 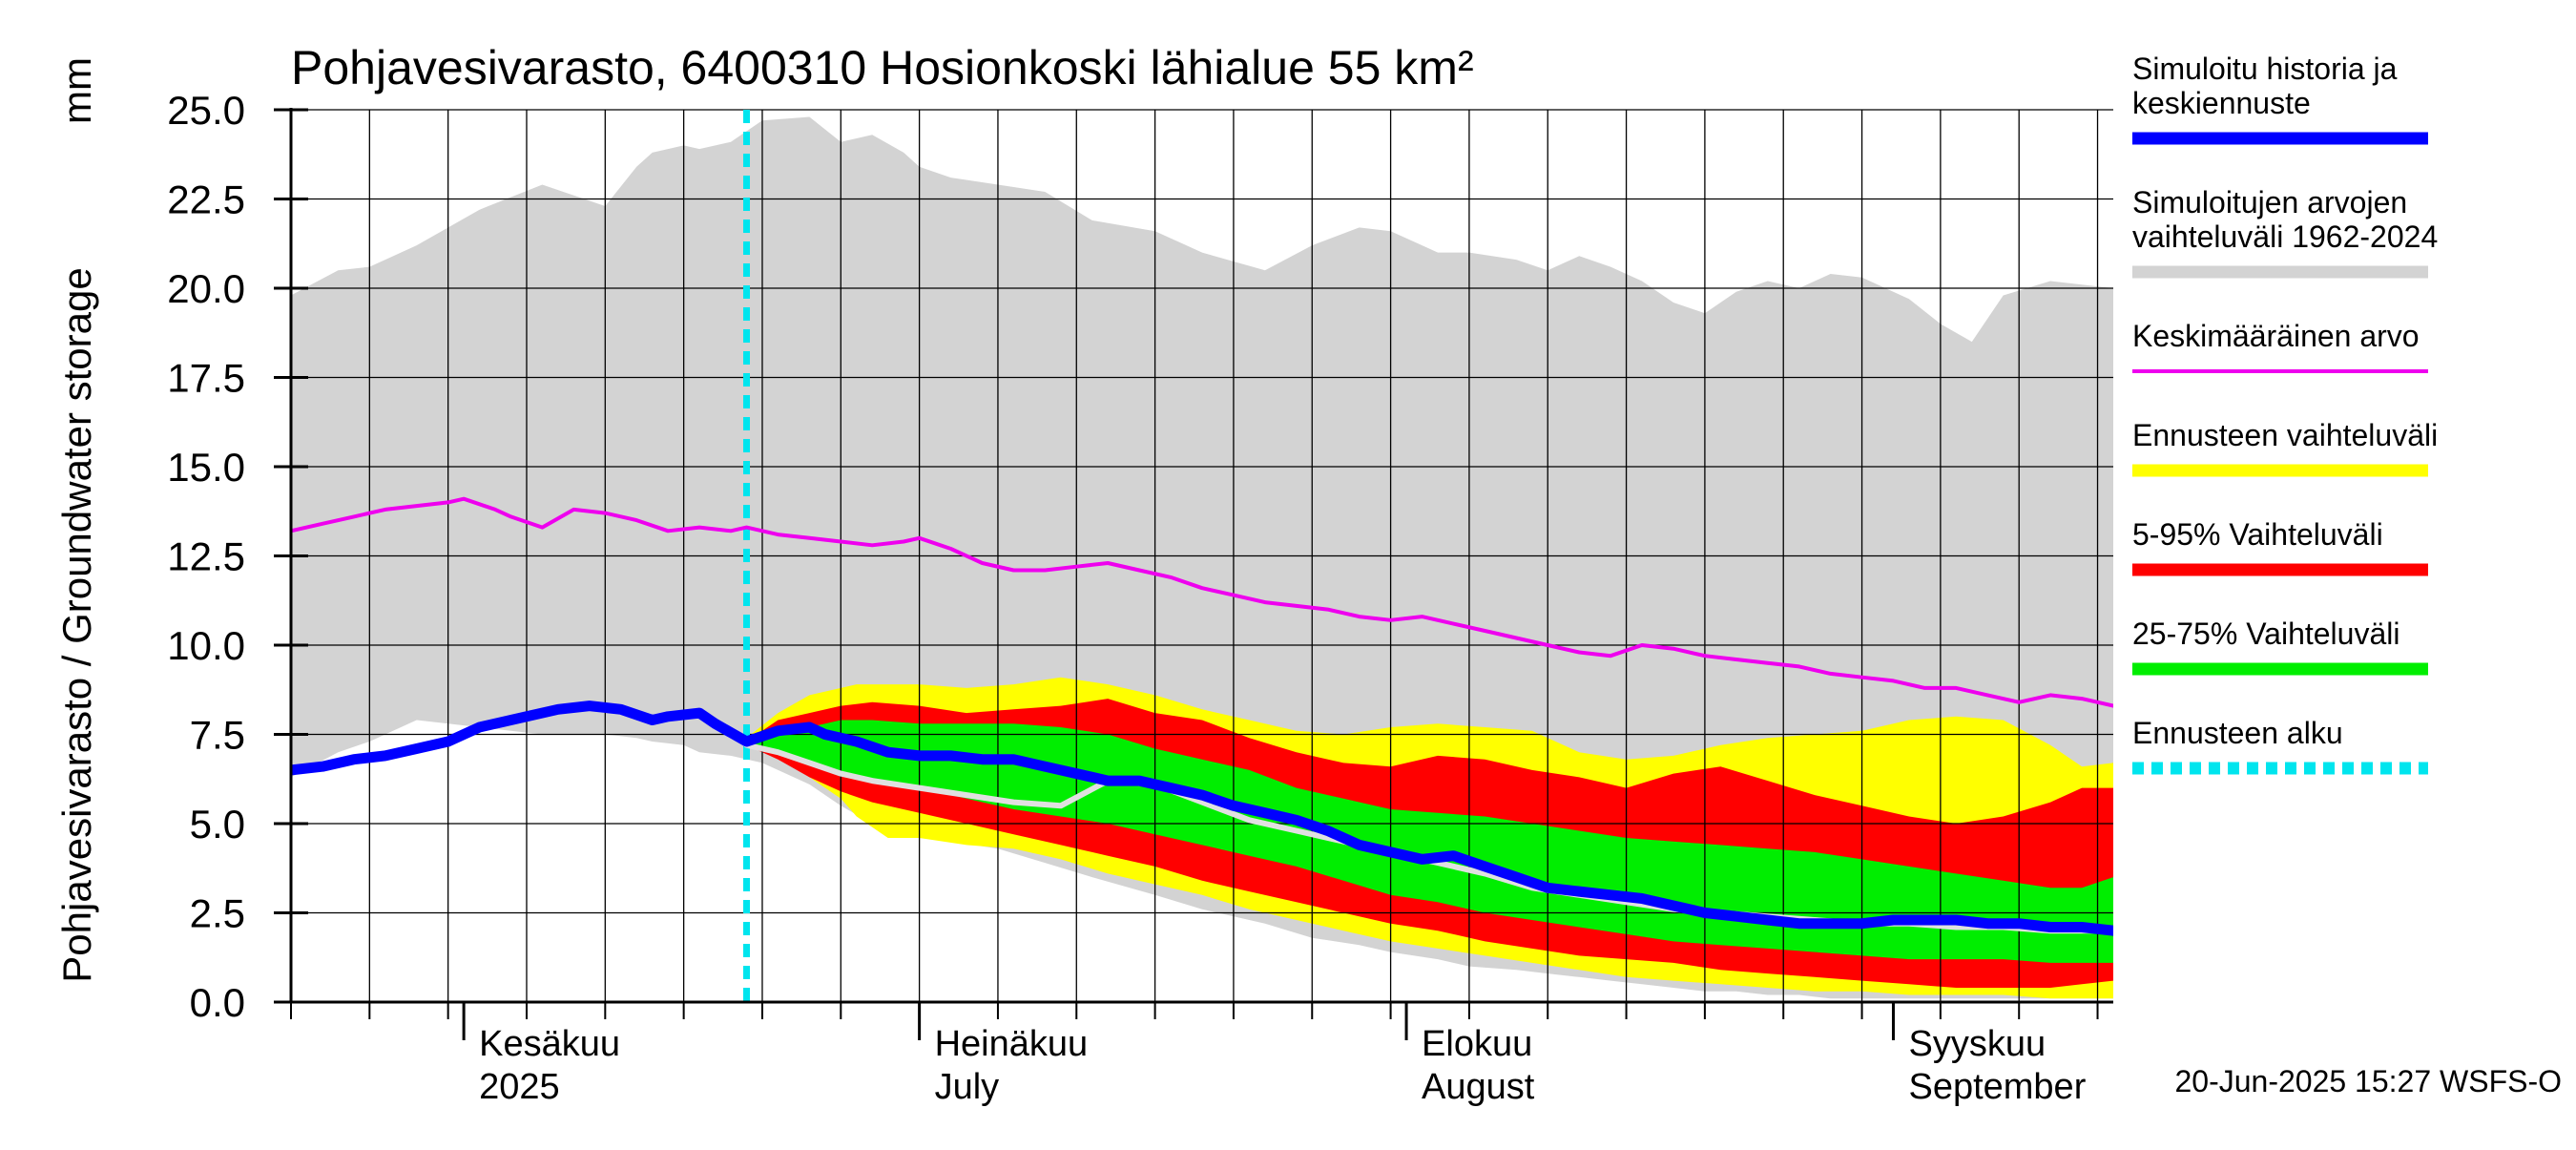 I want to click on legend-label-3-0: Ennusteen vaihteluväli, so click(x=2285, y=435).